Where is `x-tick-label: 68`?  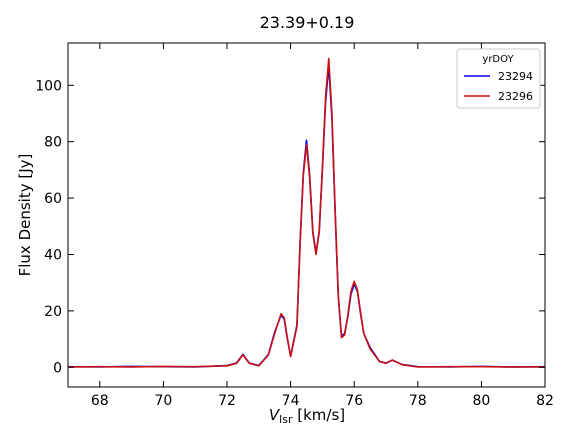 x-tick-label: 68 is located at coordinates (100, 401).